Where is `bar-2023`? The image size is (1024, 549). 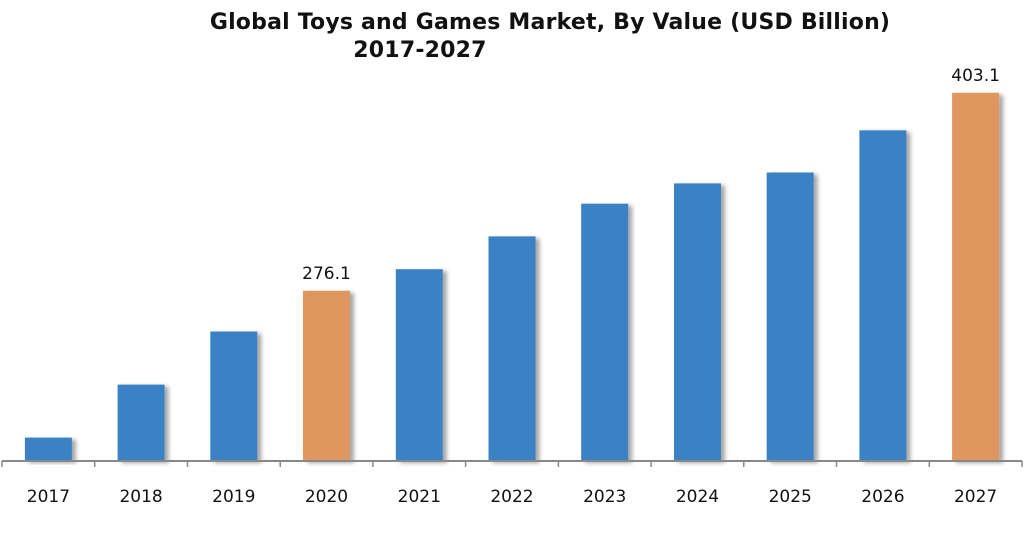
bar-2023 is located at coordinates (605, 332).